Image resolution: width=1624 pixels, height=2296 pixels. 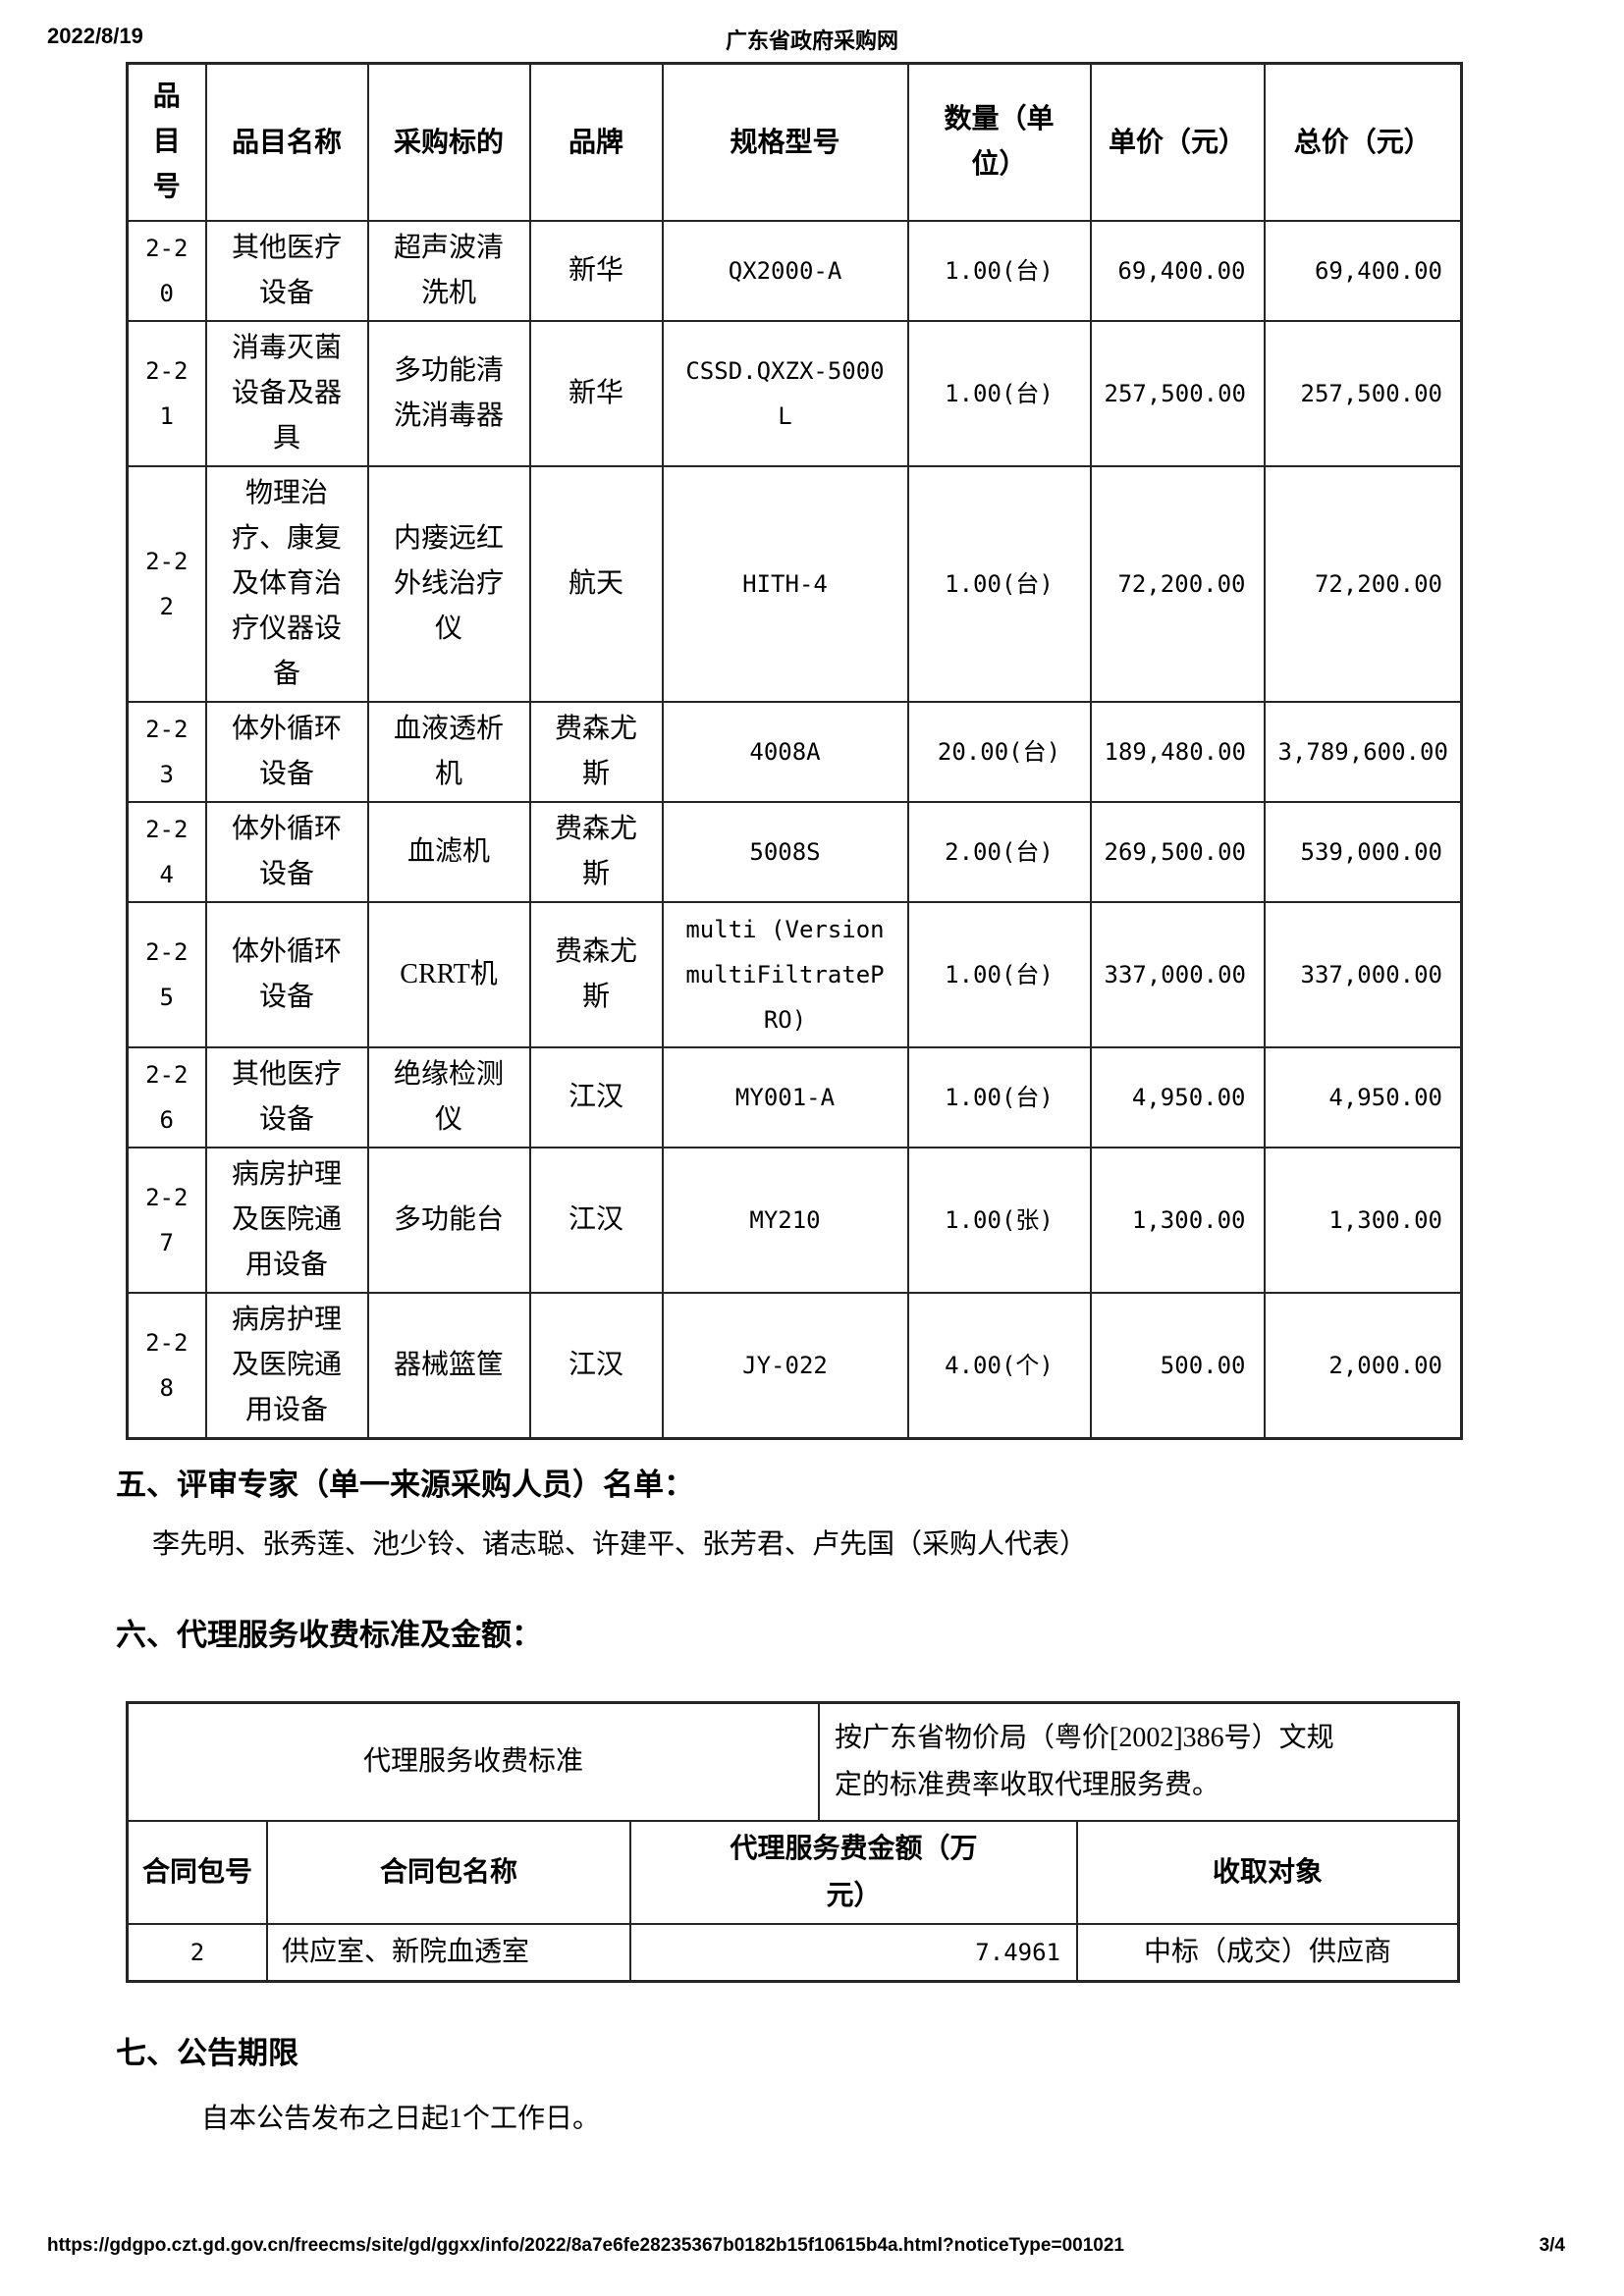 I want to click on fee-table-data-row: 2 供应室、新院血透室 7.4961 中标（成交）供应商, so click(x=793, y=1951).